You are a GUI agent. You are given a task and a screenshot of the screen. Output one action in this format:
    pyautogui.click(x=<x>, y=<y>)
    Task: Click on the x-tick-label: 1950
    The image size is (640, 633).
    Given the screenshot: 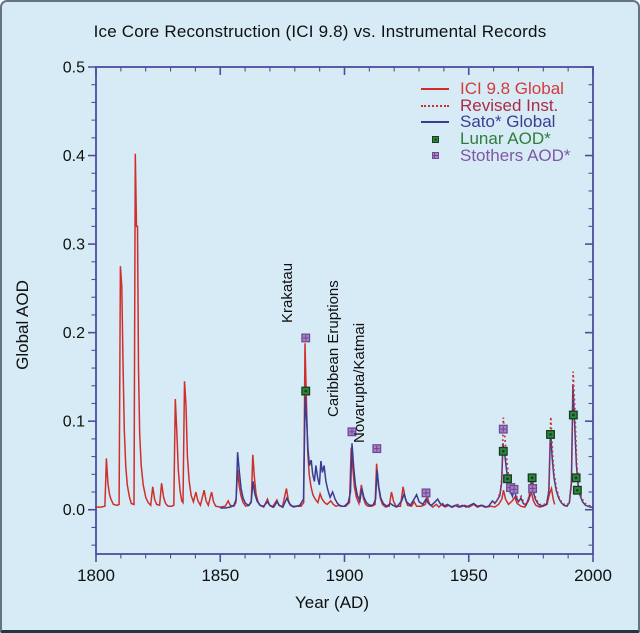 What is the action you would take?
    pyautogui.click(x=469, y=575)
    